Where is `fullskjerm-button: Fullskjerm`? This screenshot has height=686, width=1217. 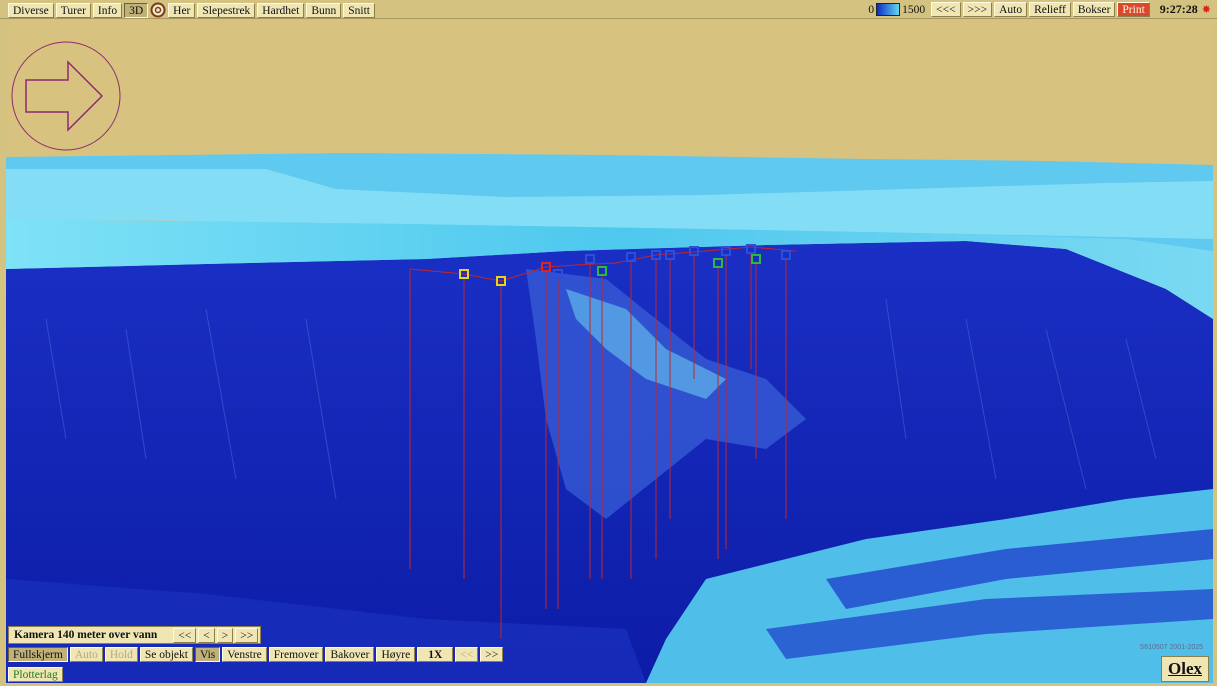
fullskjerm-button: Fullskjerm is located at coordinates (38, 654).